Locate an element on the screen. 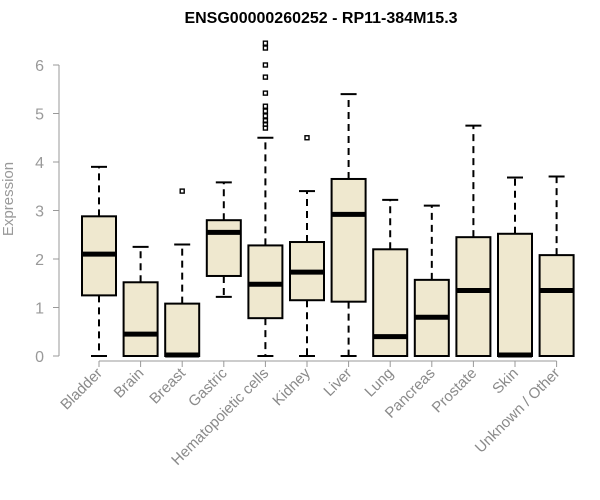 This screenshot has width=600, height=500. x-tick-label: Prostate is located at coordinates (455, 391).